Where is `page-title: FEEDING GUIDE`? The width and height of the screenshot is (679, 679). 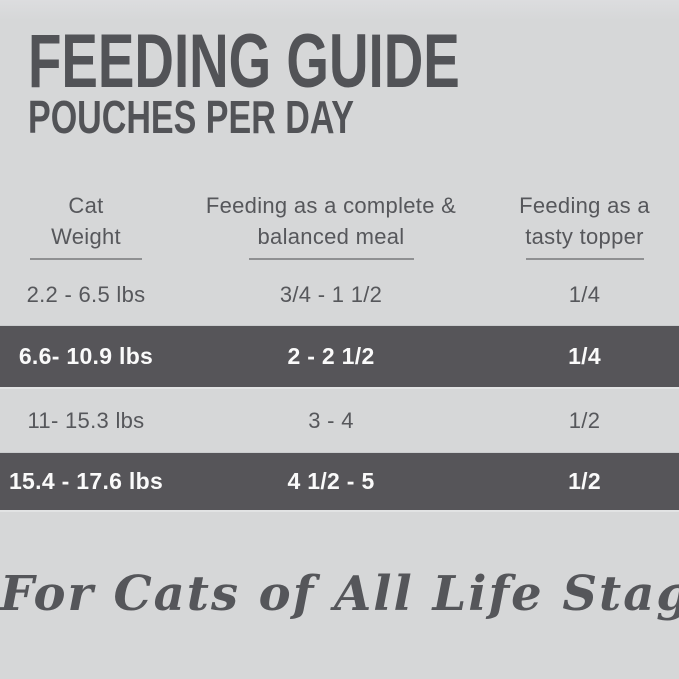 page-title: FEEDING GUIDE is located at coordinates (244, 61).